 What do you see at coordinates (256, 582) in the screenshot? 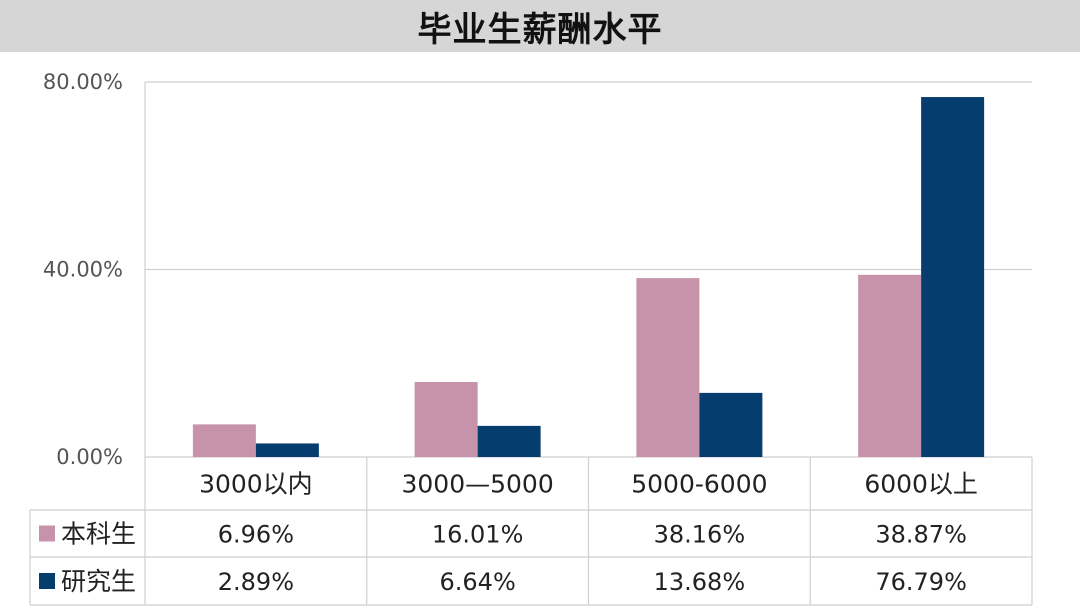
I see `data-label: 2.89%` at bounding box center [256, 582].